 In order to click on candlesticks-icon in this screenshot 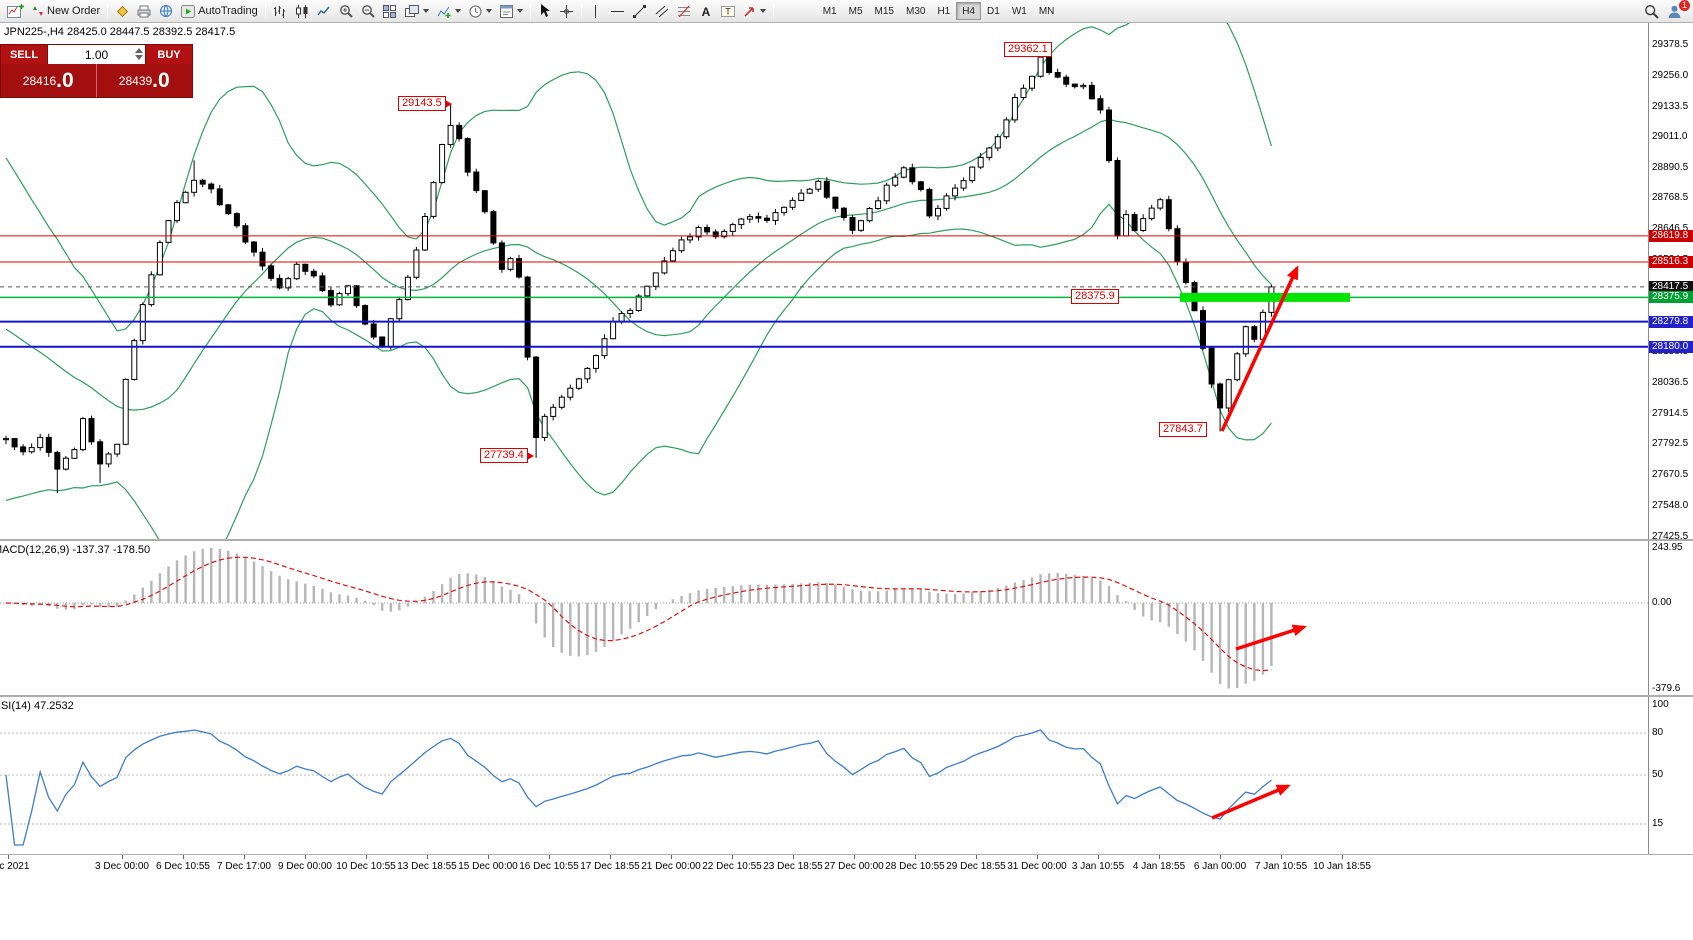, I will do `click(301, 11)`.